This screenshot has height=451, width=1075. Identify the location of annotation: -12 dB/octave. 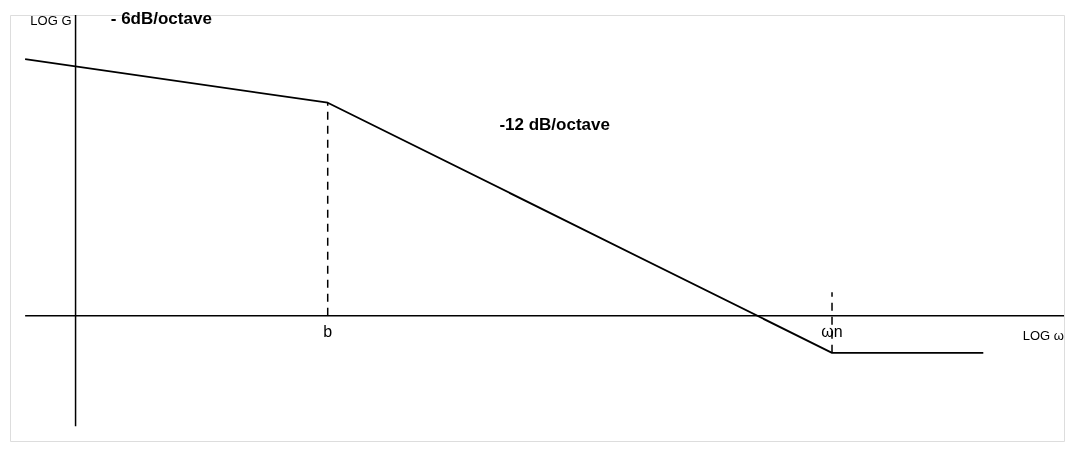
(554, 124).